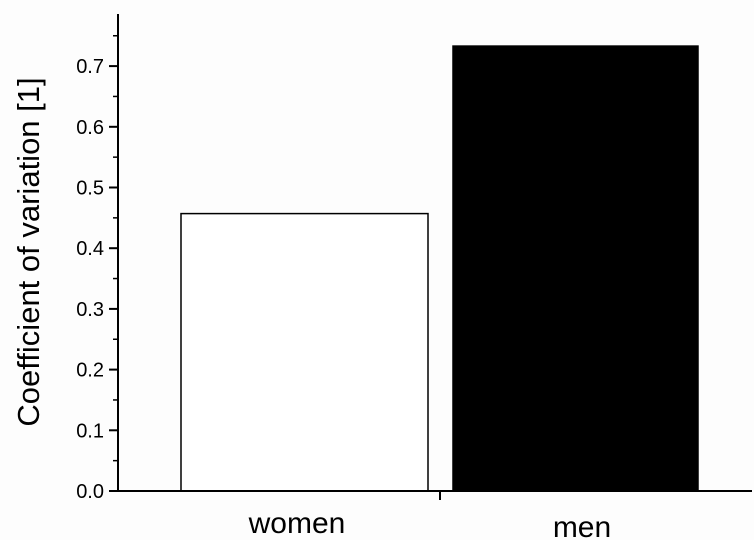 The height and width of the screenshot is (540, 754). What do you see at coordinates (582, 525) in the screenshot?
I see `x-category-label-men: men` at bounding box center [582, 525].